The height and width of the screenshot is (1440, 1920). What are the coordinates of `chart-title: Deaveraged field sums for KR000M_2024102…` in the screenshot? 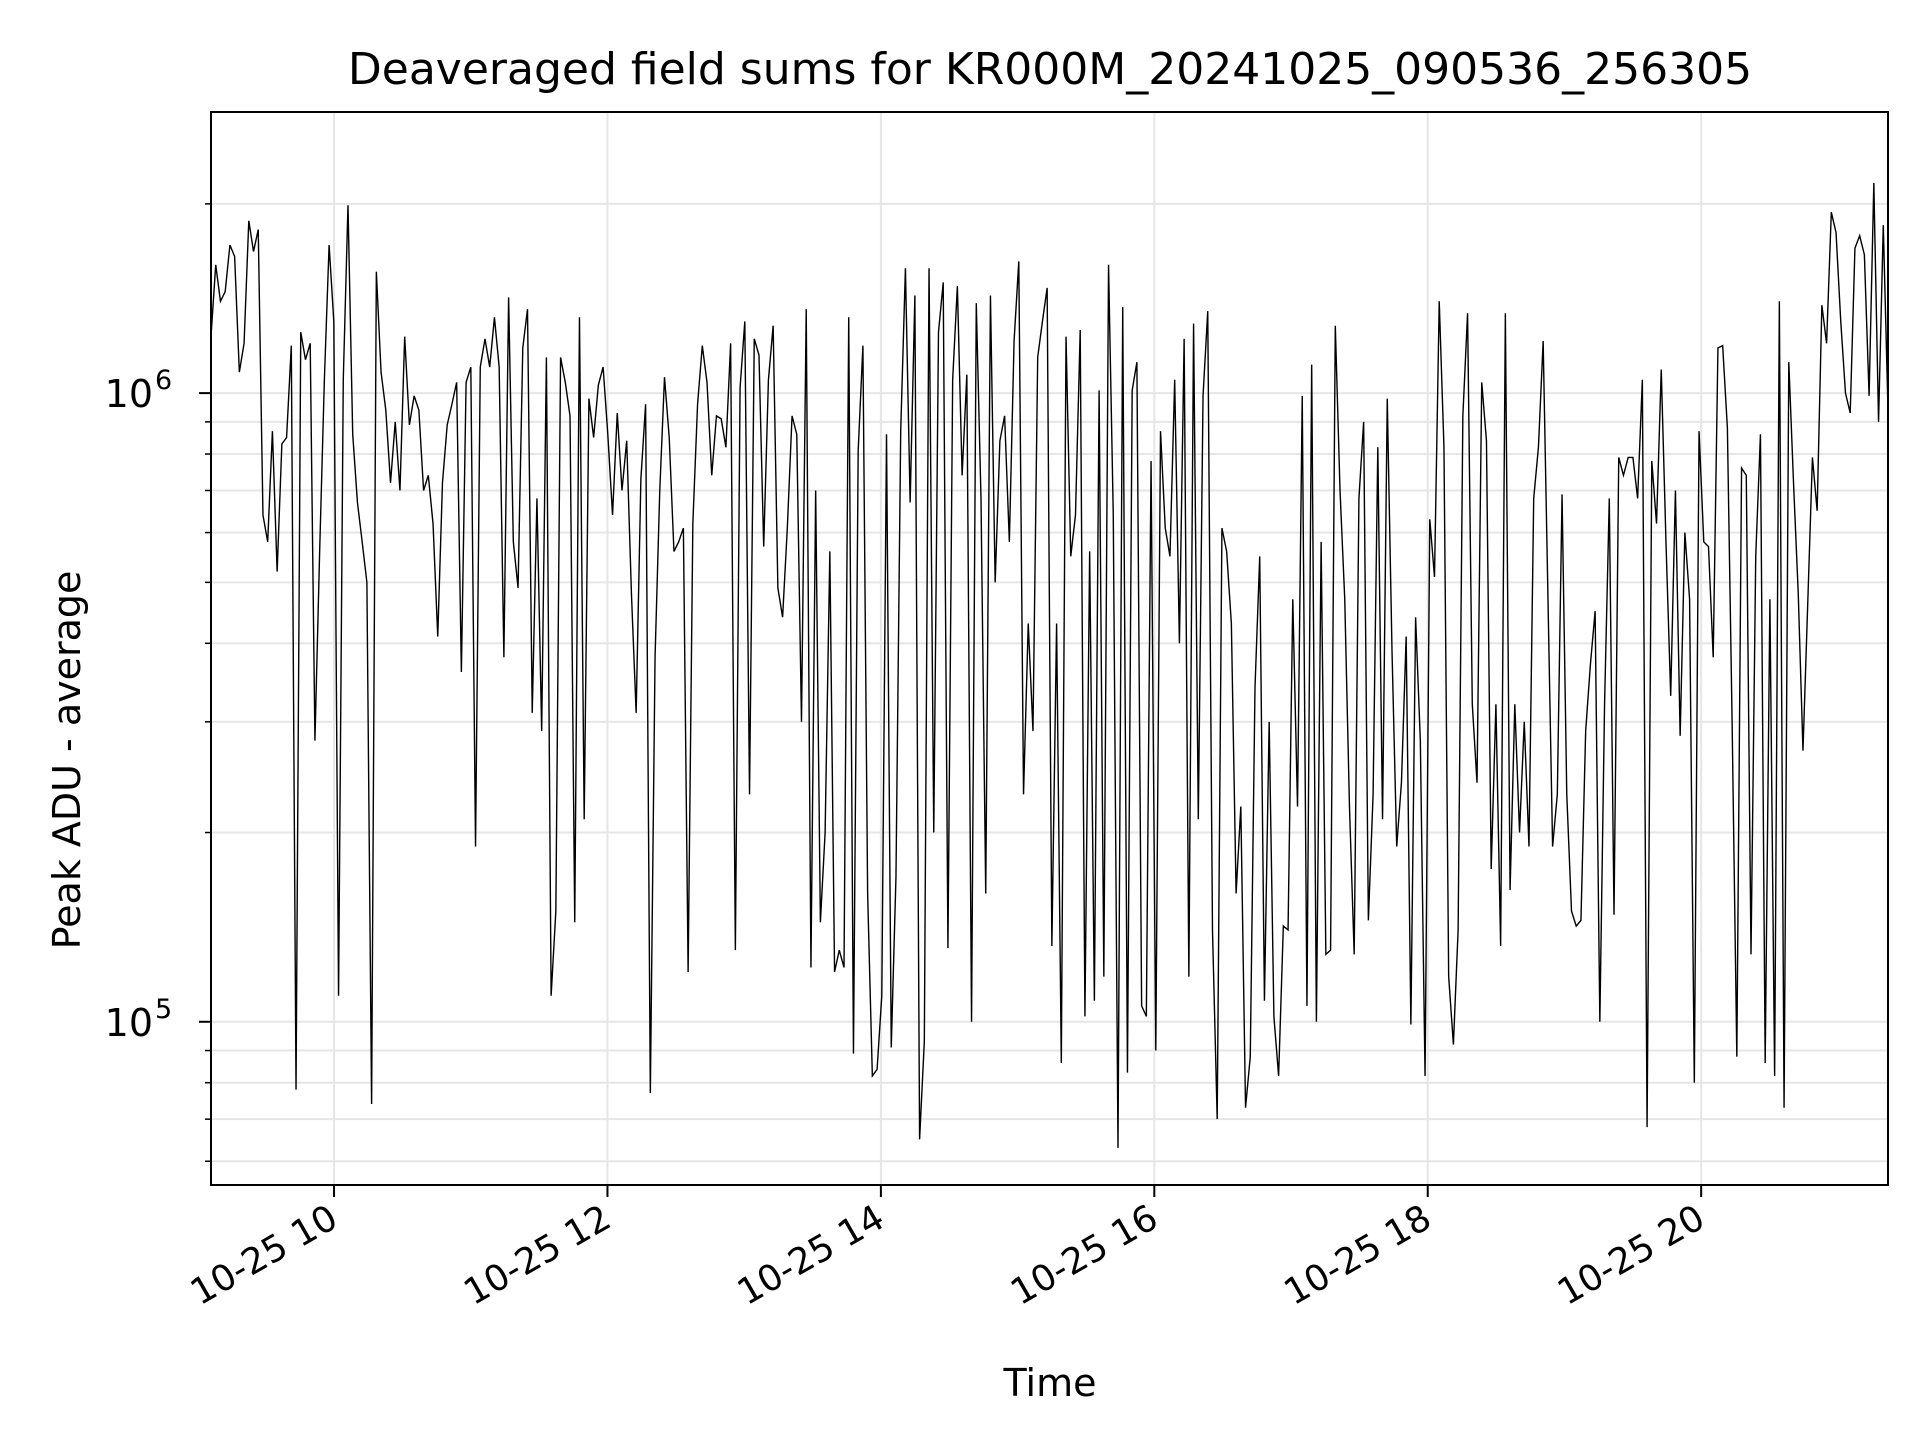 It's located at (1050, 69).